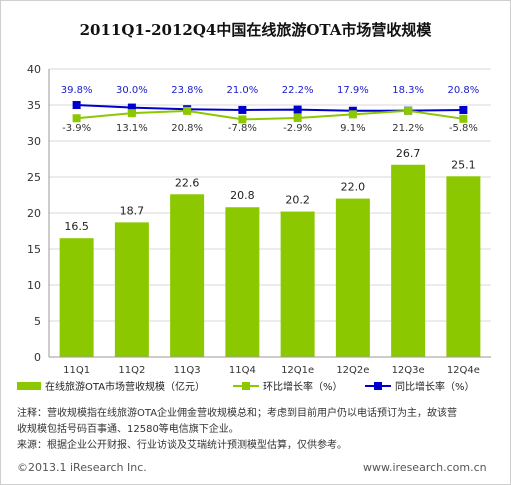 This screenshot has width=511, height=485. I want to click on legend-label-qoq: 环比增长率（%）, so click(303, 386).